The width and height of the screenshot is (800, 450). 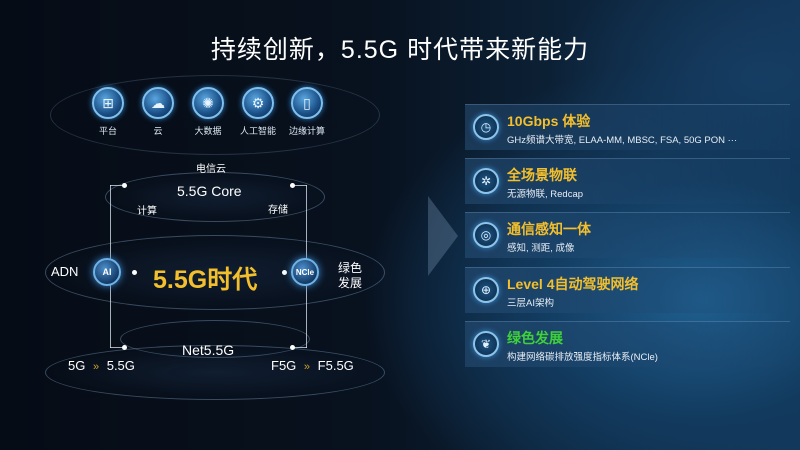 I want to click on capability-title: 绿色发展, so click(x=535, y=338).